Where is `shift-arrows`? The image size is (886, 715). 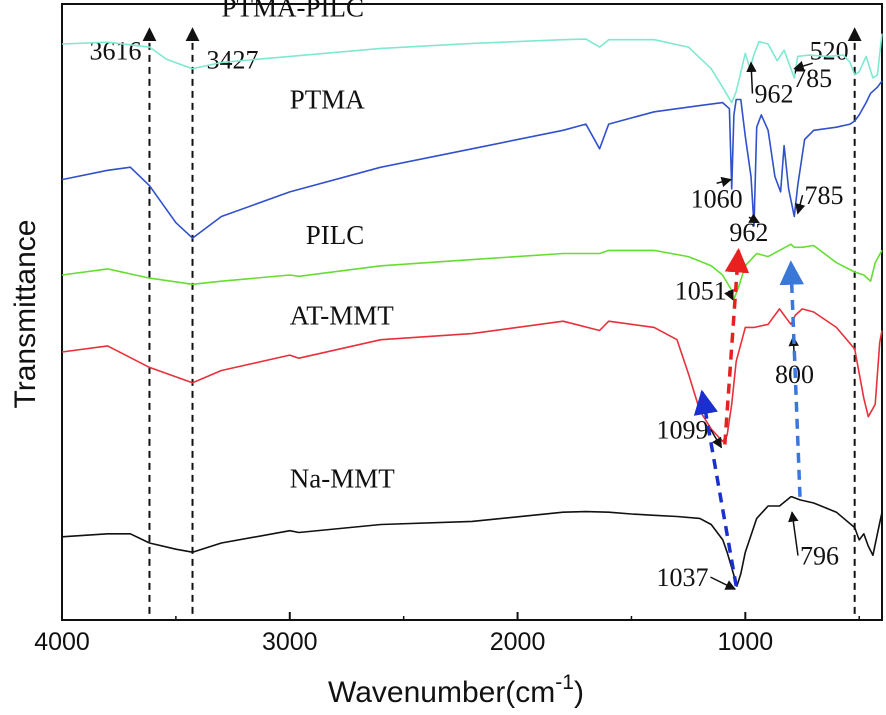 shift-arrows is located at coordinates (748, 417).